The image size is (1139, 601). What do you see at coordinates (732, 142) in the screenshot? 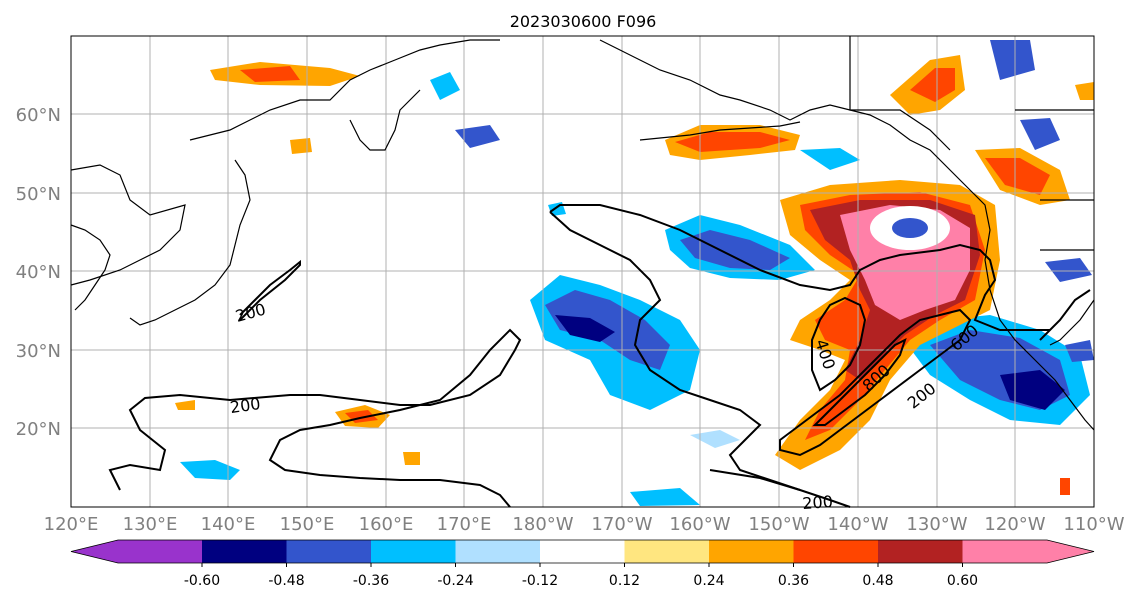
I see `pos-core-alaska` at bounding box center [732, 142].